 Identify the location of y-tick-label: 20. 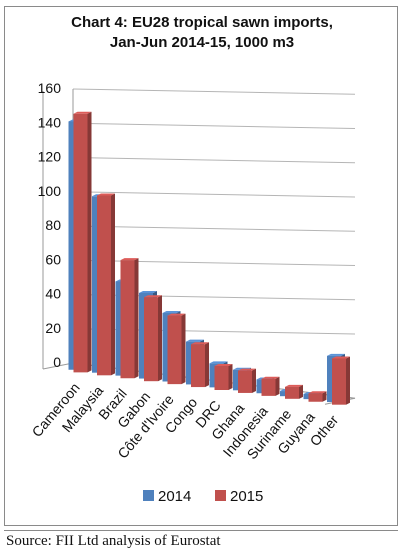
(53, 328).